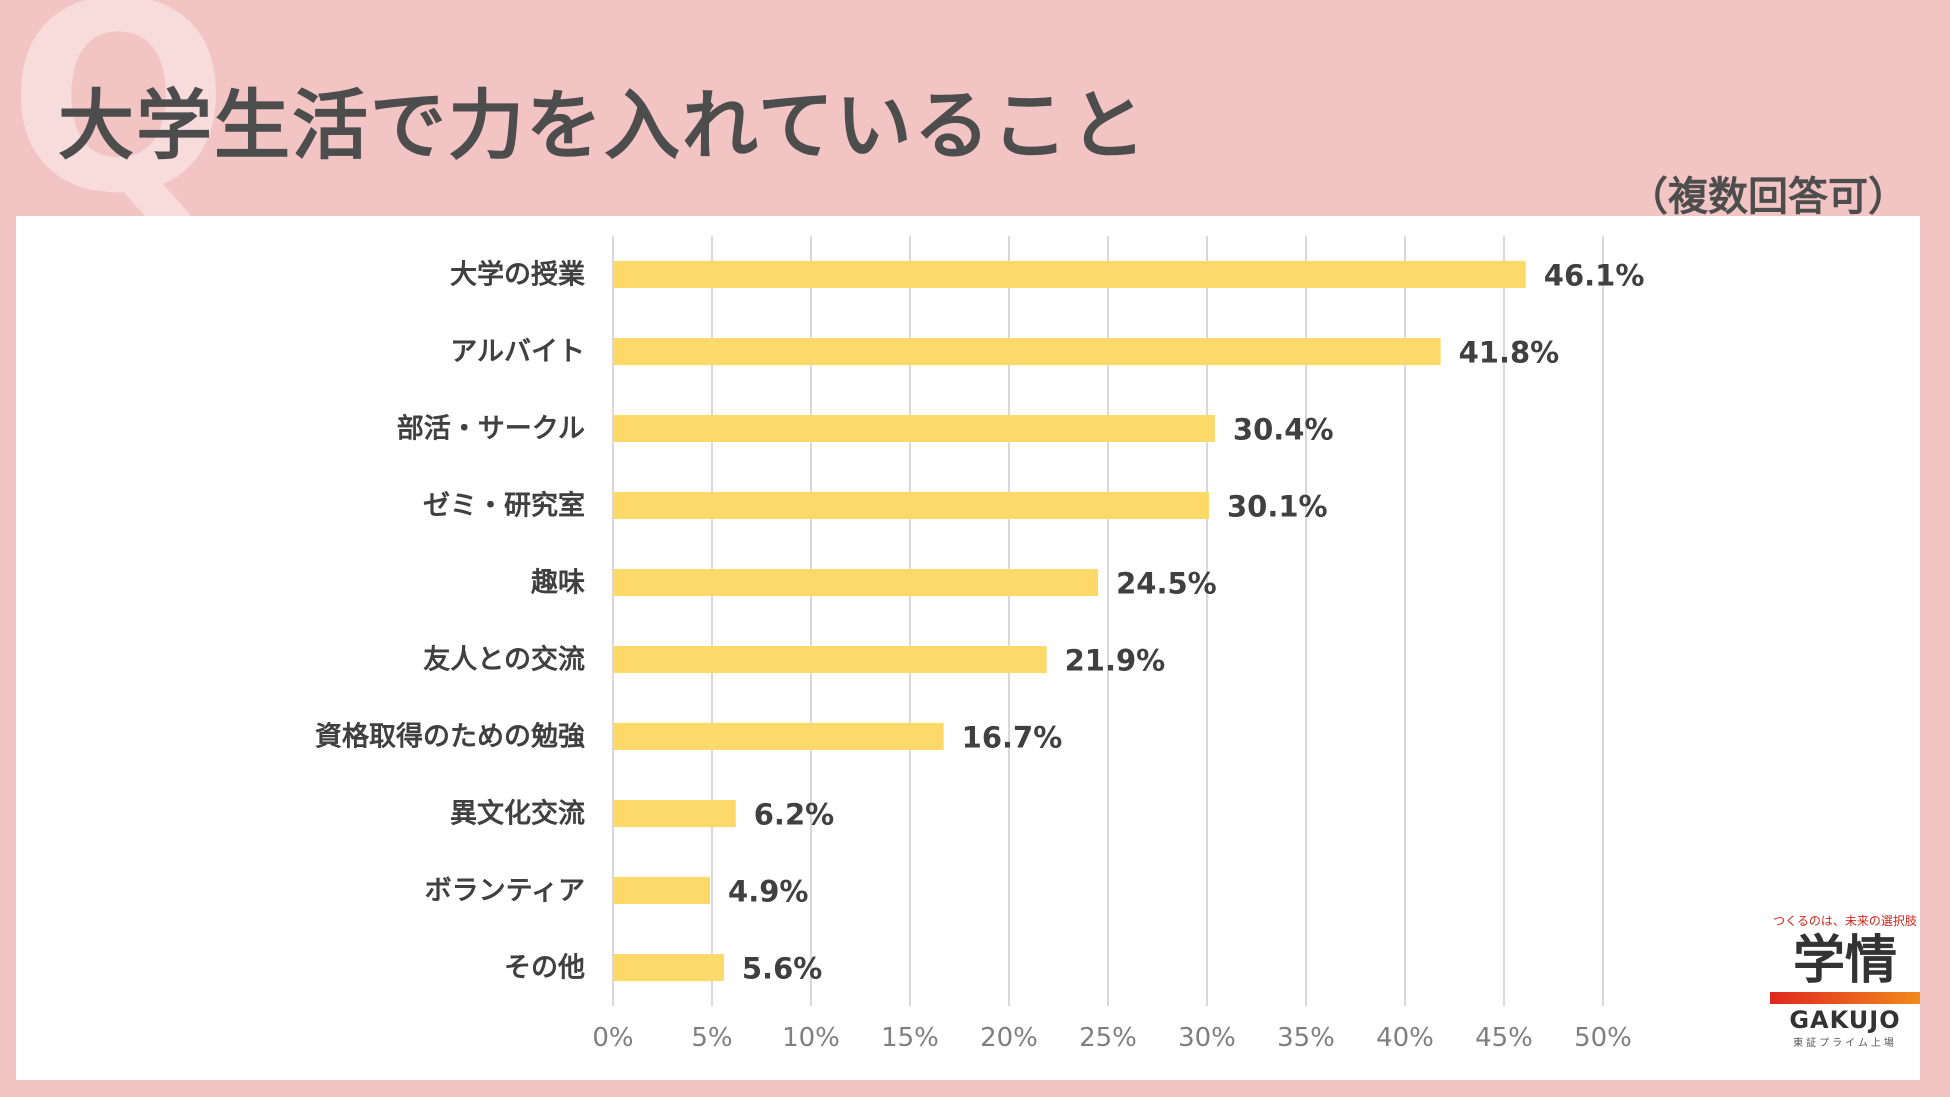  I want to click on value-label: 16.7%, so click(1012, 738).